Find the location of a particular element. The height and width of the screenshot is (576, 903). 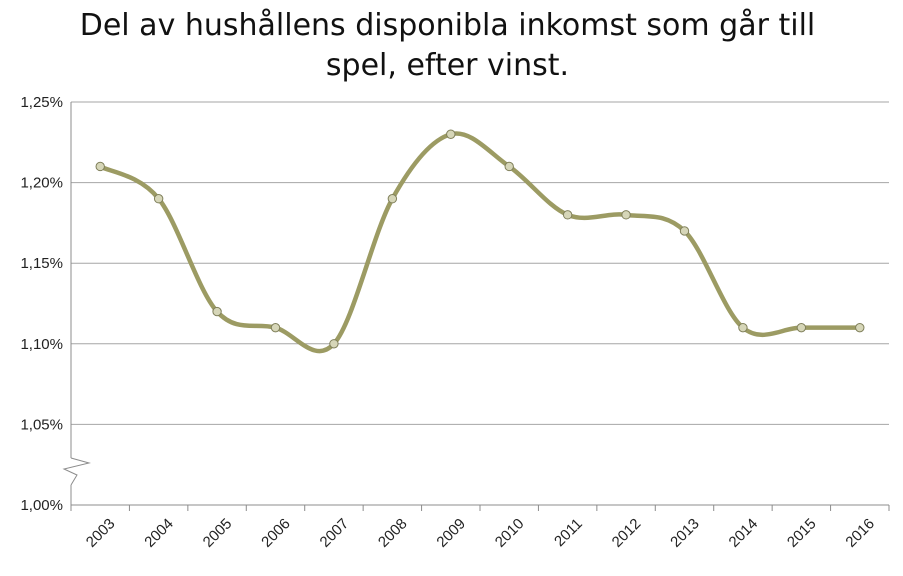

y-tick-label: 1,00% is located at coordinates (41, 505).